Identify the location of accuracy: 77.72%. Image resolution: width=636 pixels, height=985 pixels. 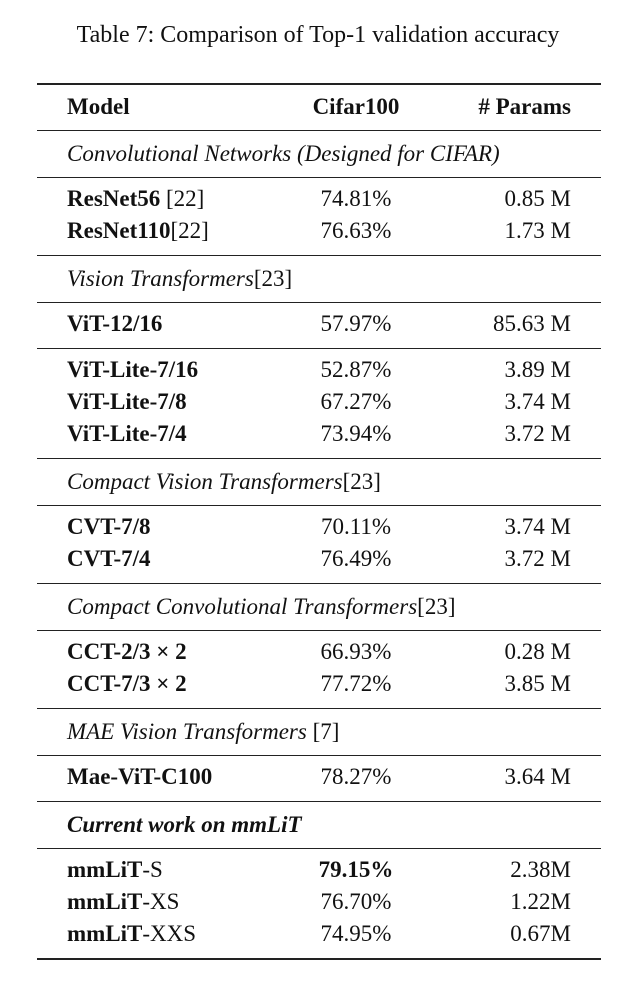
(356, 683).